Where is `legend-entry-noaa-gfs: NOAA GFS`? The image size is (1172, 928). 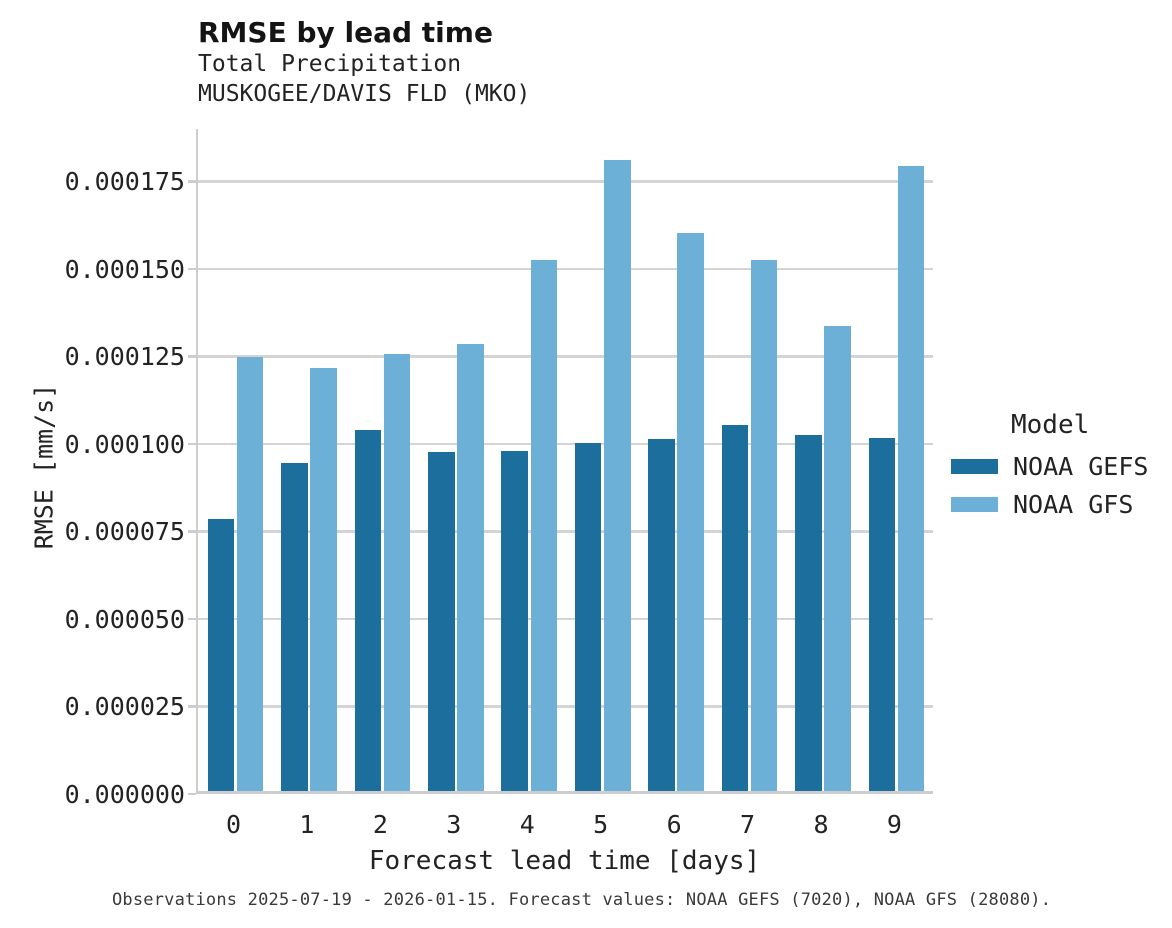 legend-entry-noaa-gfs: NOAA GFS is located at coordinates (1058, 504).